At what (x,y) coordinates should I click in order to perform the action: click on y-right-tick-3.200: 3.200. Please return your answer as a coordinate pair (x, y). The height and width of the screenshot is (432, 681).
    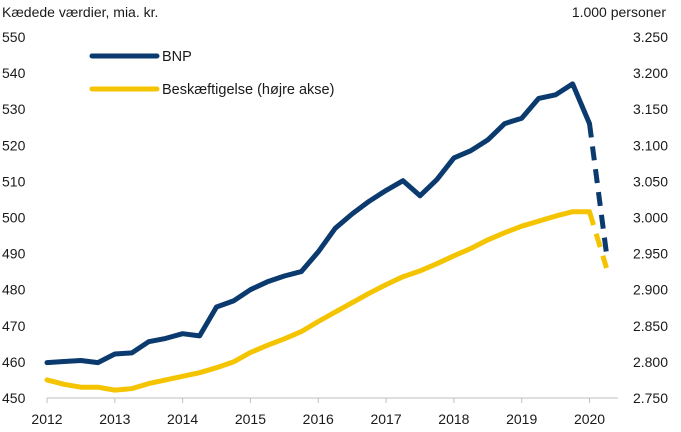
    Looking at the image, I should click on (650, 73).